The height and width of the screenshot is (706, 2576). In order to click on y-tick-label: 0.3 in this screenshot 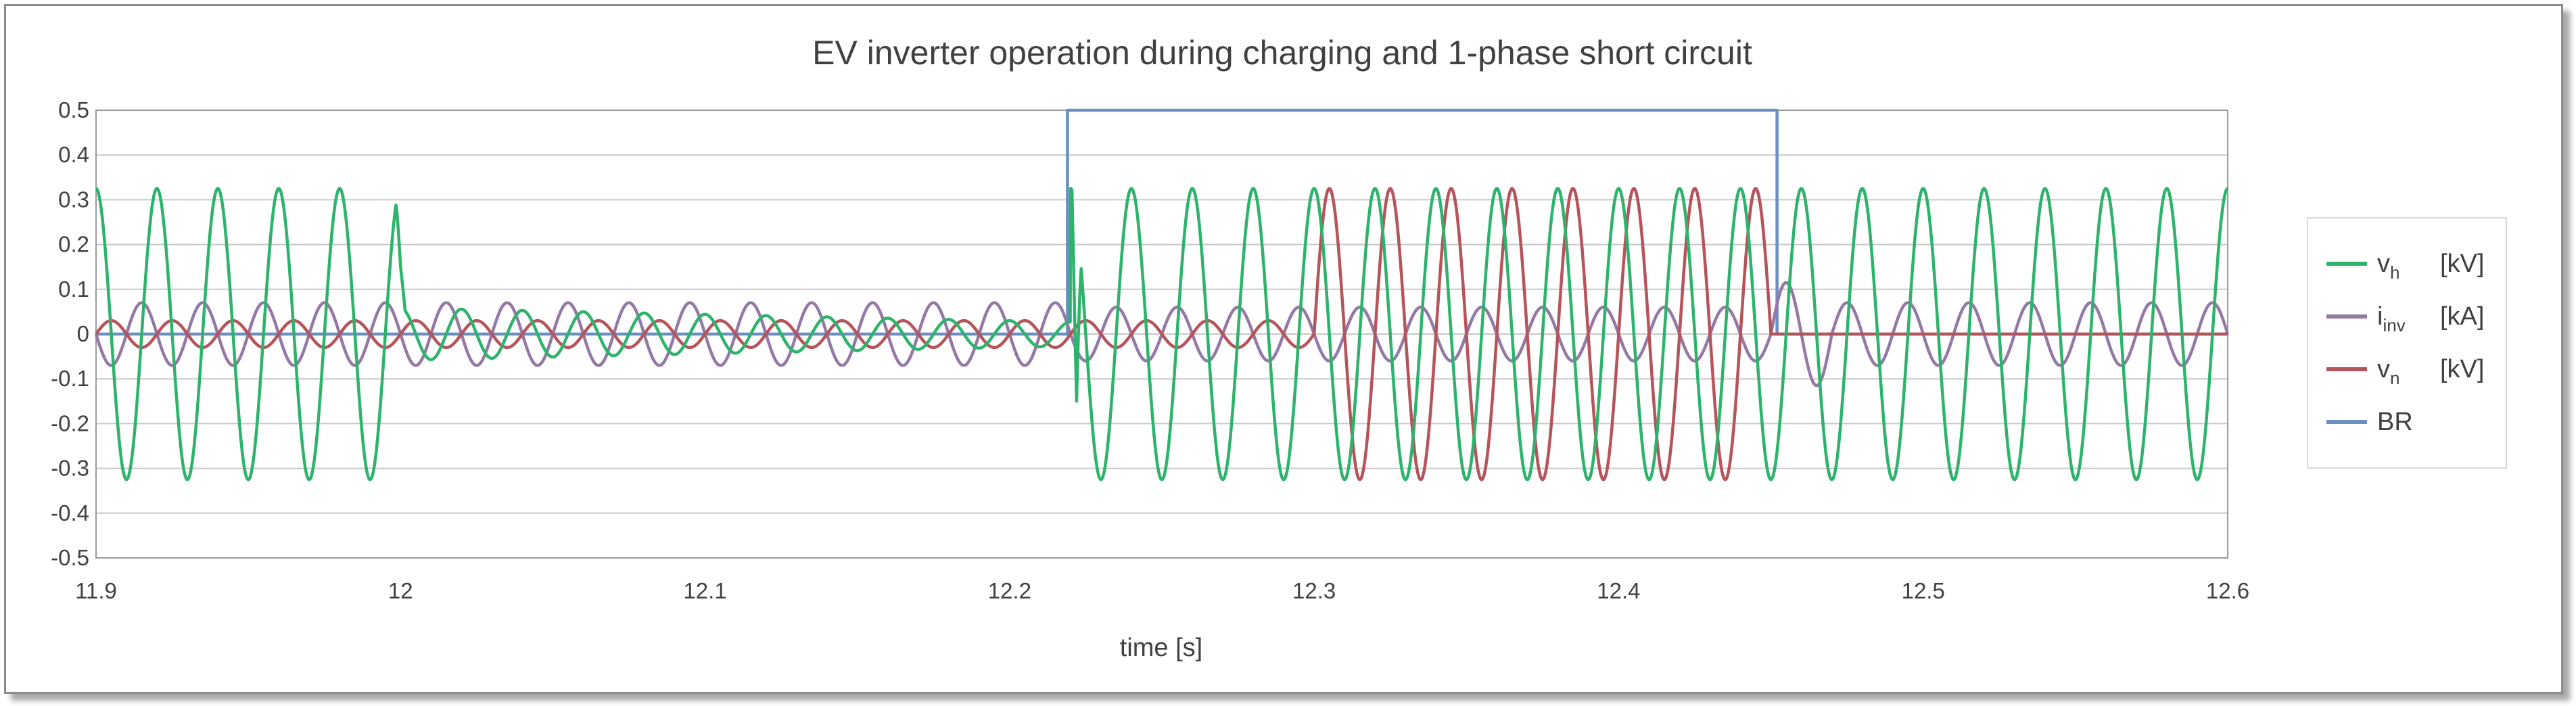, I will do `click(73, 199)`.